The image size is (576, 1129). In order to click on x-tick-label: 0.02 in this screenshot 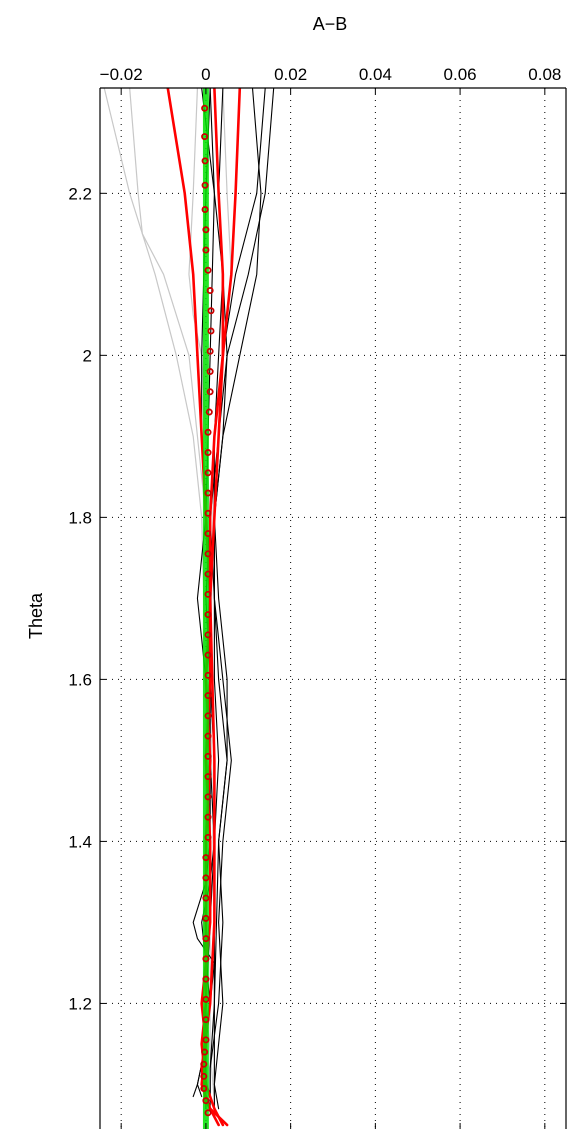, I will do `click(290, 74)`.